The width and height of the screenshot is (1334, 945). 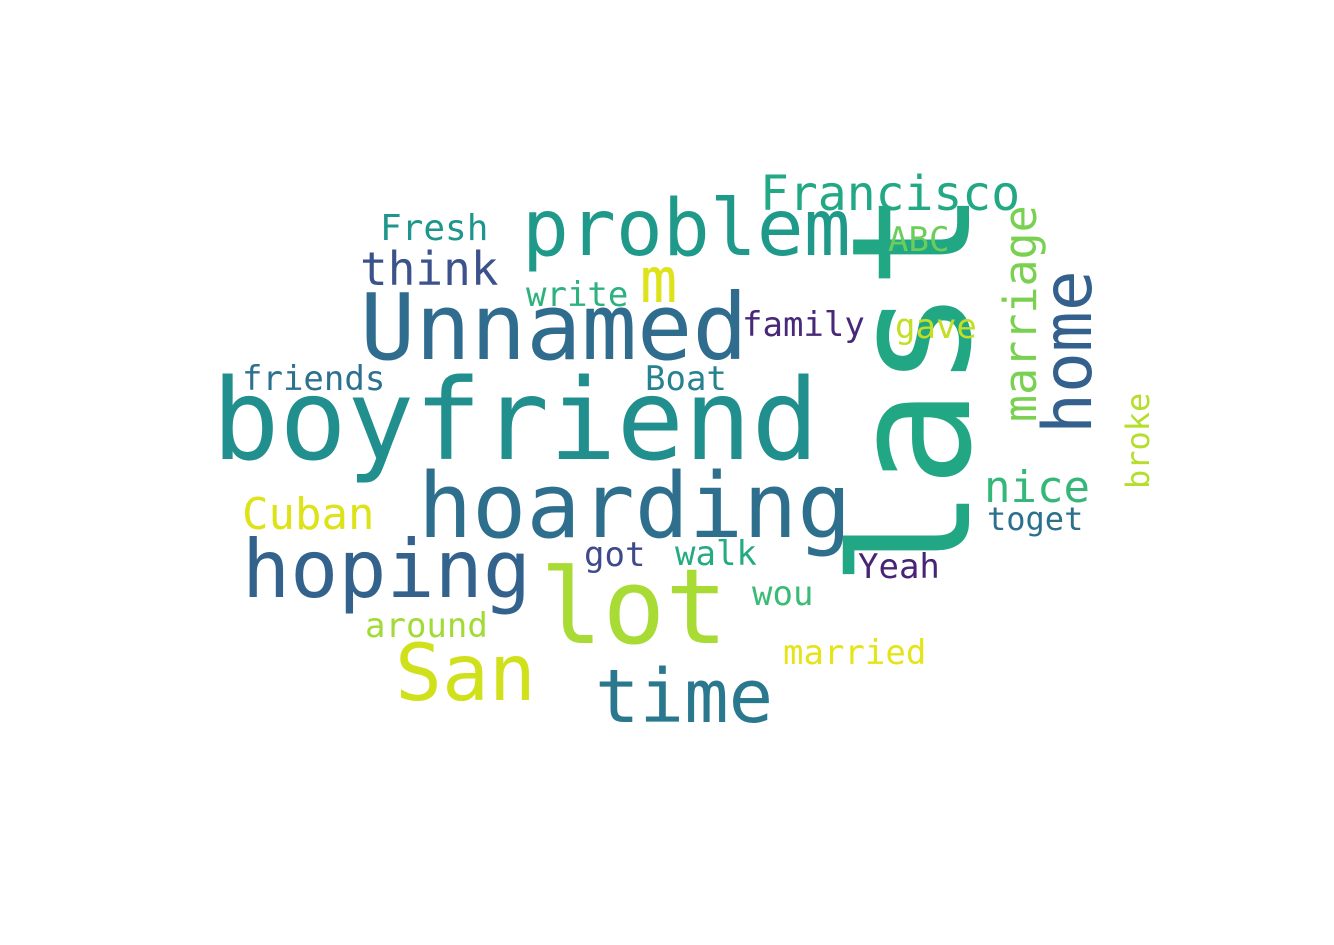 I want to click on word-wou: wou, so click(x=783, y=594).